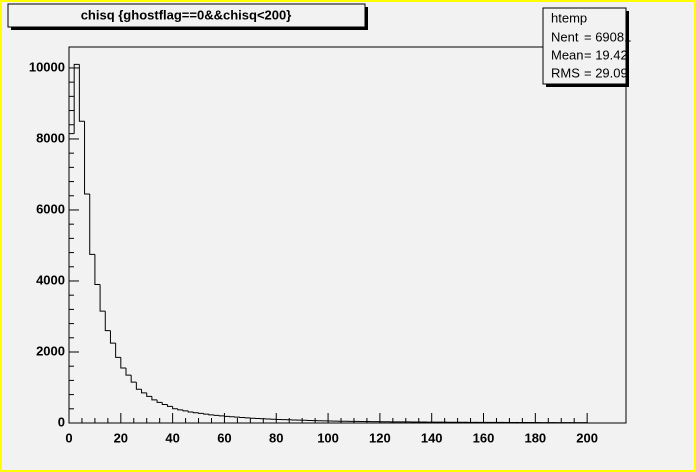 The width and height of the screenshot is (696, 472). I want to click on y-tick-label: 4000, so click(50, 279).